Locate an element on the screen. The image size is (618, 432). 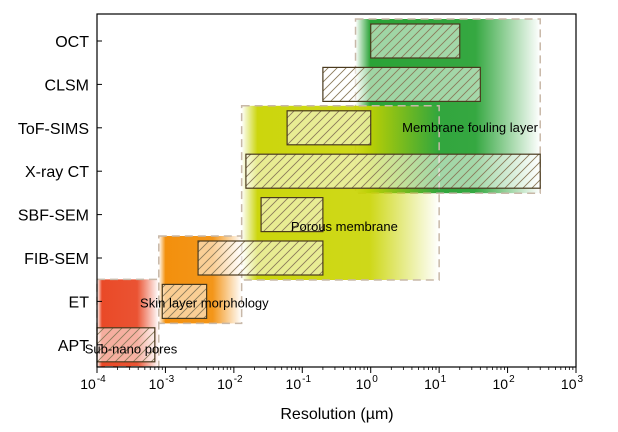
y-tick-label: ToF-SIMS is located at coordinates (53, 129).